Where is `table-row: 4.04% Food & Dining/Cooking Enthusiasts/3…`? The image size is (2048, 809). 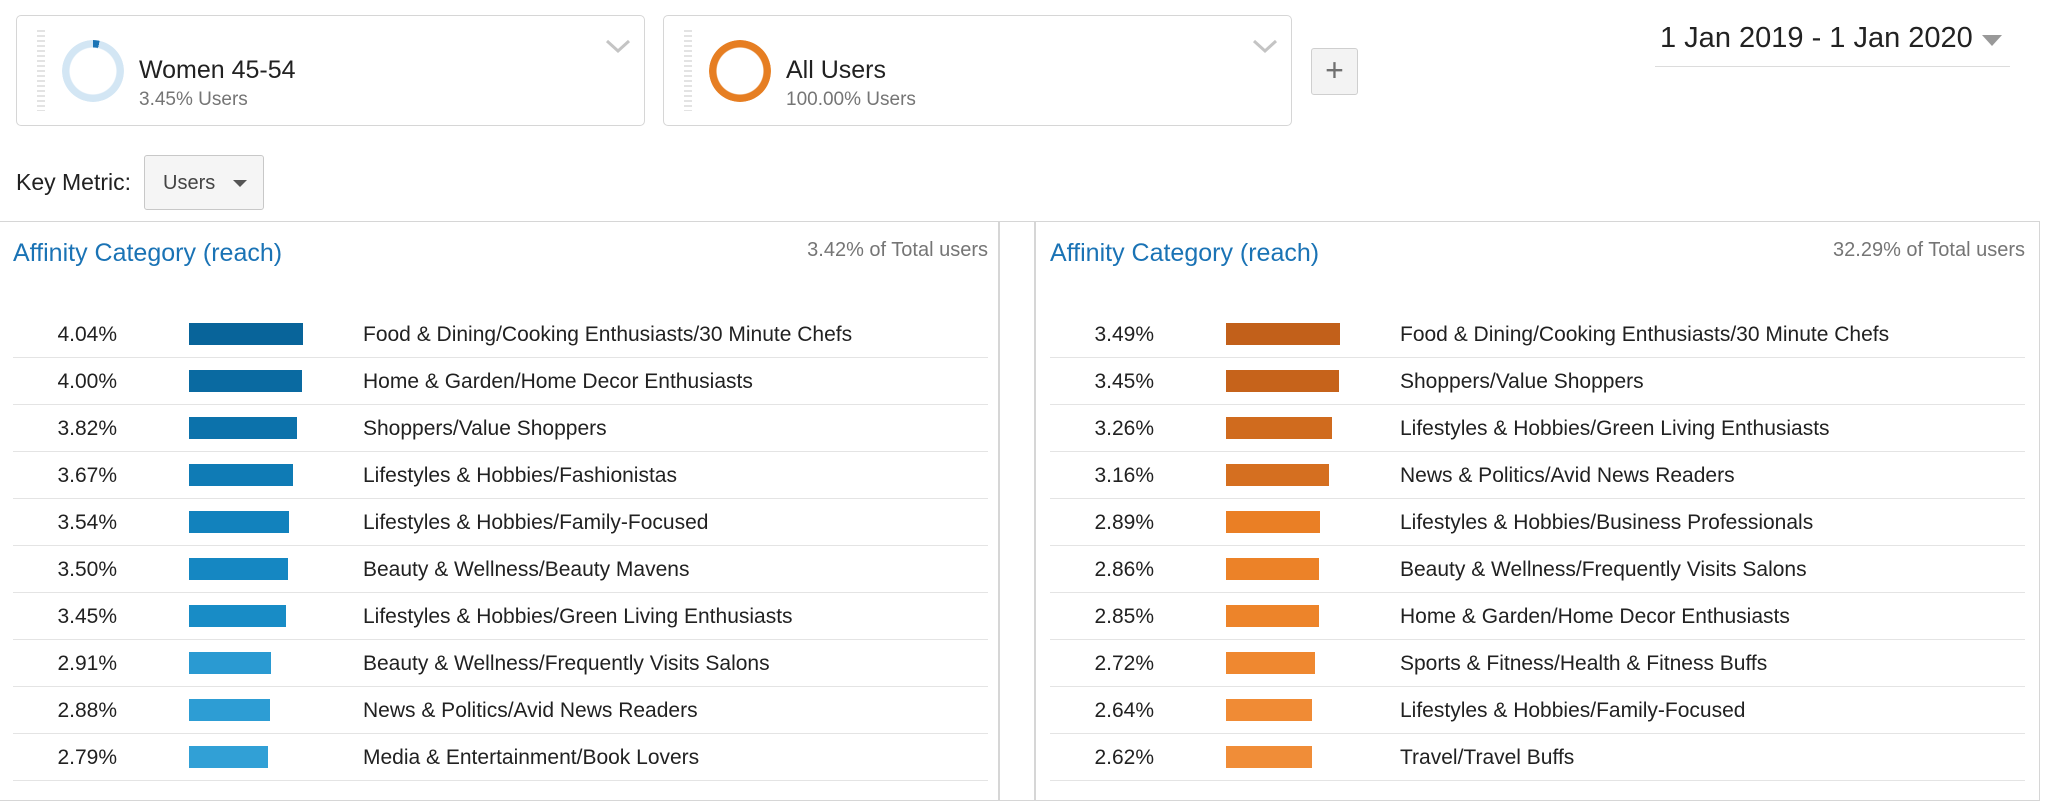 table-row: 4.04% Food & Dining/Cooking Enthusiasts/3… is located at coordinates (500, 334).